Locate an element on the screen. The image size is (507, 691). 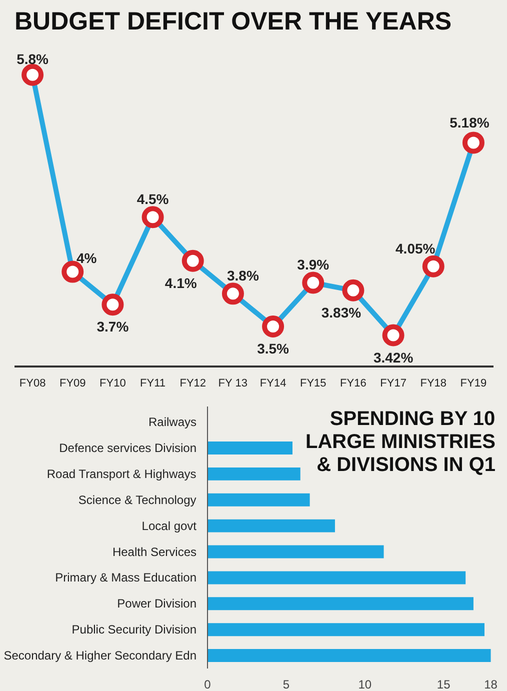
x-tick-label: 18 is located at coordinates (491, 684).